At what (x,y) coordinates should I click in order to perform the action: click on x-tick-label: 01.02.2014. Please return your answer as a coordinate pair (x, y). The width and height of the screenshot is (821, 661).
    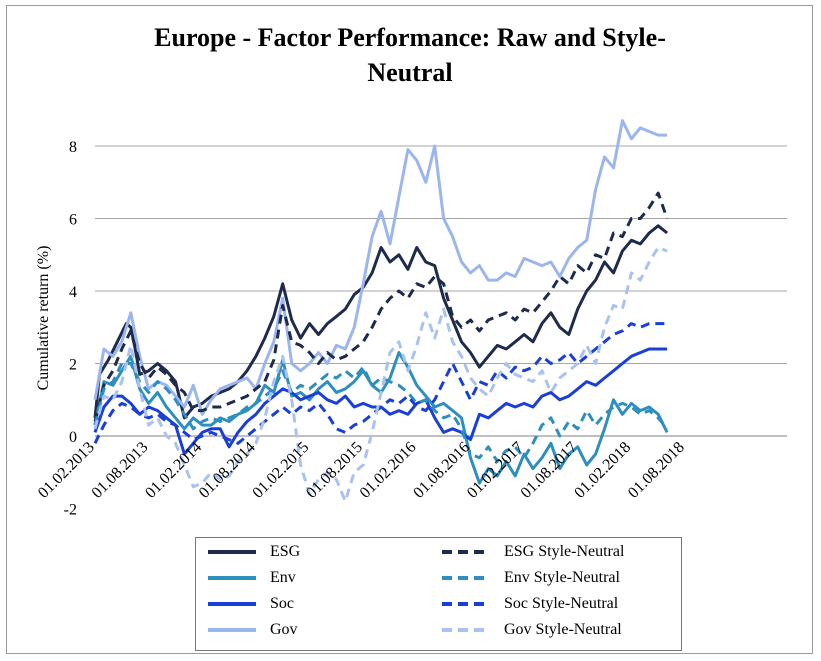
    Looking at the image, I should click on (173, 470).